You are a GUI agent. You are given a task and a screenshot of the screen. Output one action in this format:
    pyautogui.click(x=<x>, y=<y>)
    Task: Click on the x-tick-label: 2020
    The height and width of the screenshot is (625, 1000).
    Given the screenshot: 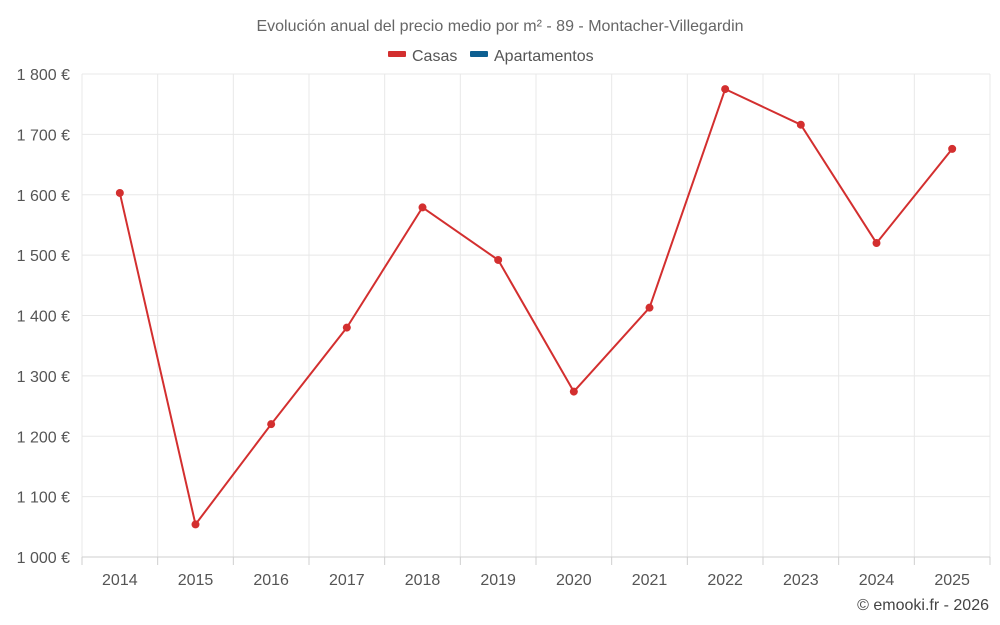 What is the action you would take?
    pyautogui.click(x=574, y=580)
    